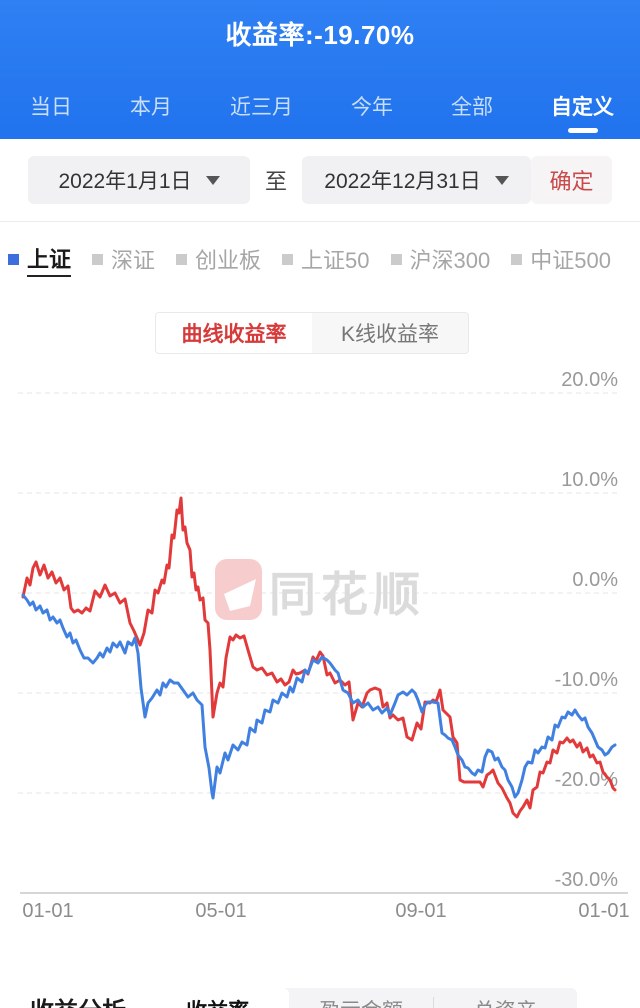 Image resolution: width=640 pixels, height=1008 pixels. Describe the element at coordinates (218, 259) in the screenshot. I see `legend-item-chuangyeban: 创业板` at that location.